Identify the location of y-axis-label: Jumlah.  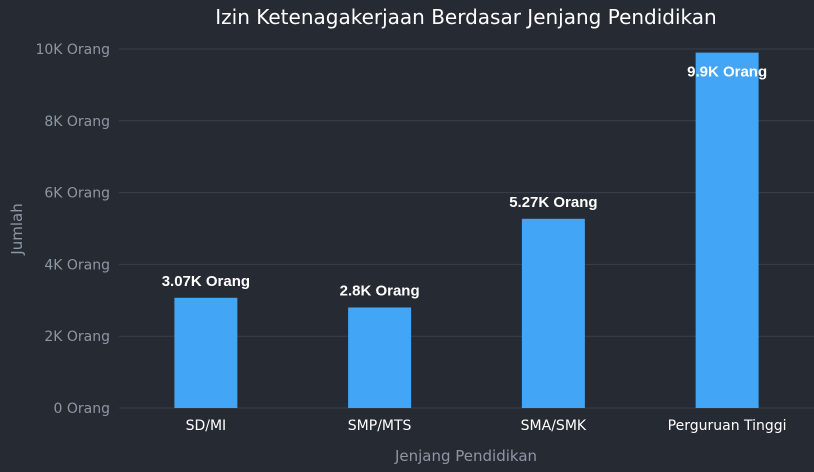
(17, 229).